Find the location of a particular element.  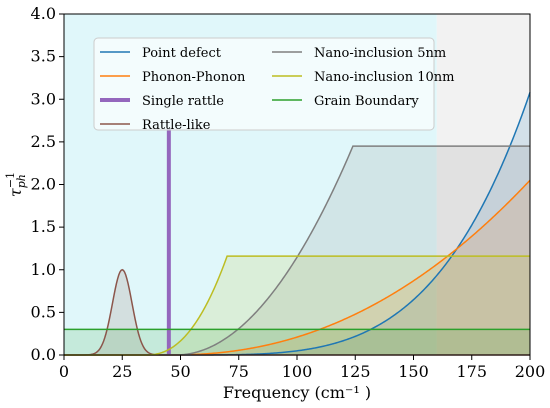

x-tick-label: 150 is located at coordinates (413, 371).